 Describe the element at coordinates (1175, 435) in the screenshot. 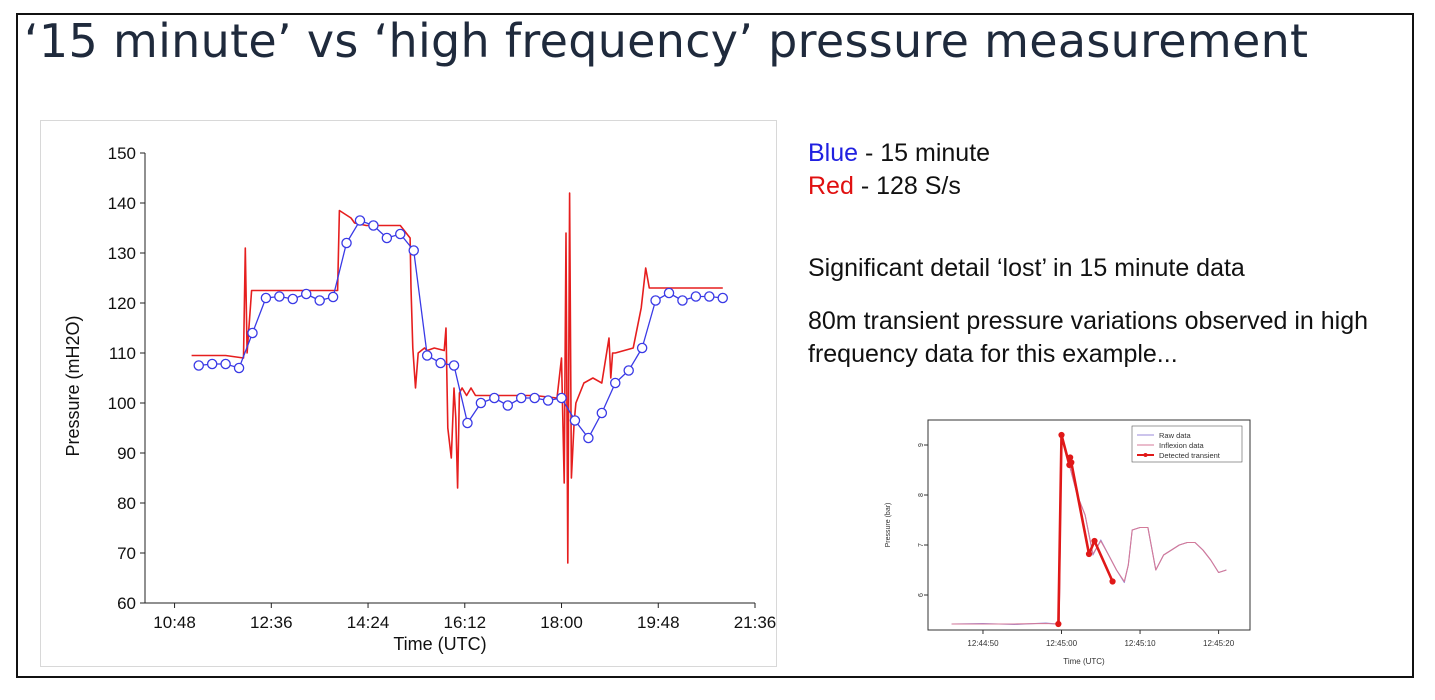

I see `inset-legend-label: Raw data` at that location.